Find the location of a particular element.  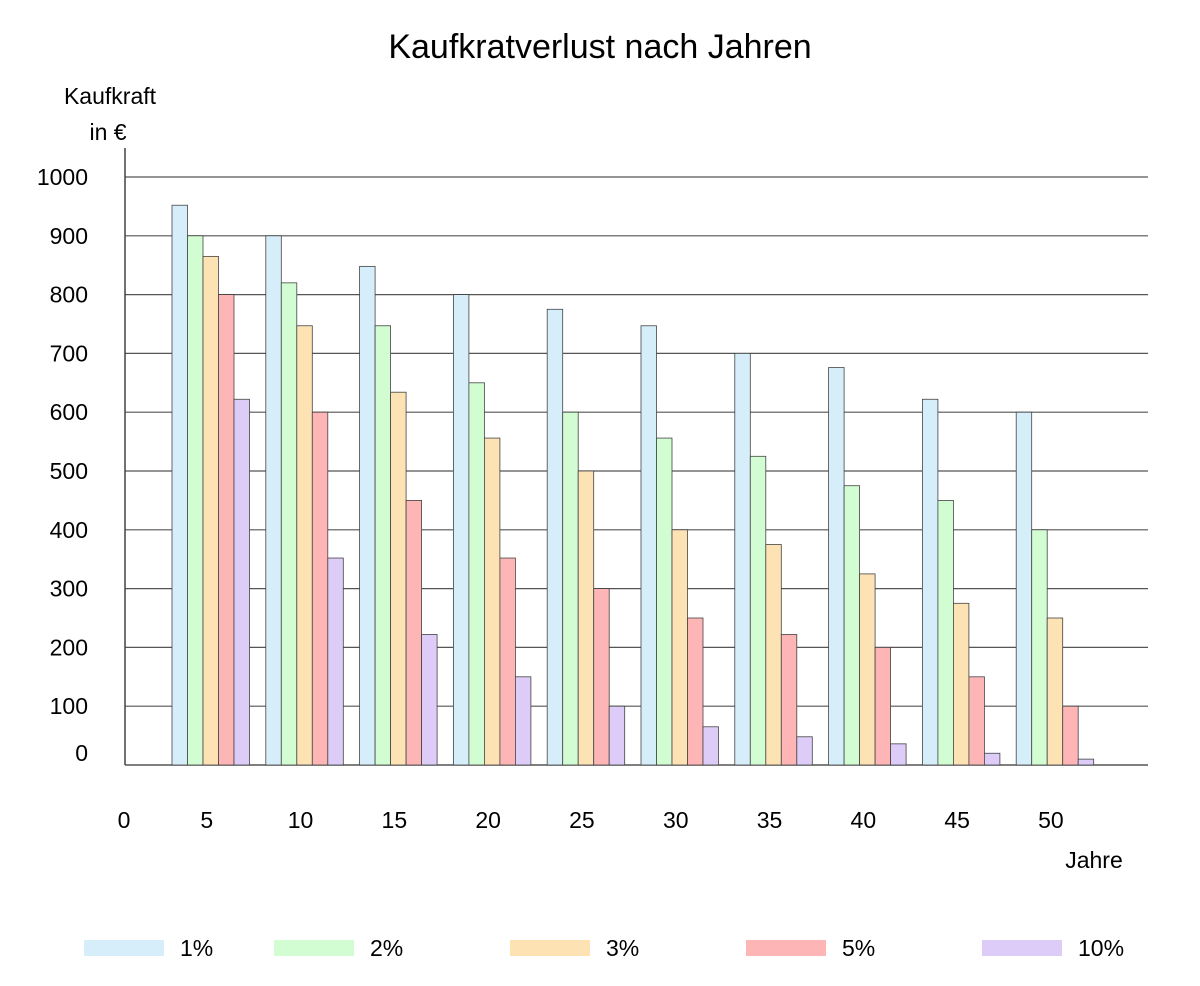

chart-title: Kaufkratverlust nach Jahren is located at coordinates (599, 47).